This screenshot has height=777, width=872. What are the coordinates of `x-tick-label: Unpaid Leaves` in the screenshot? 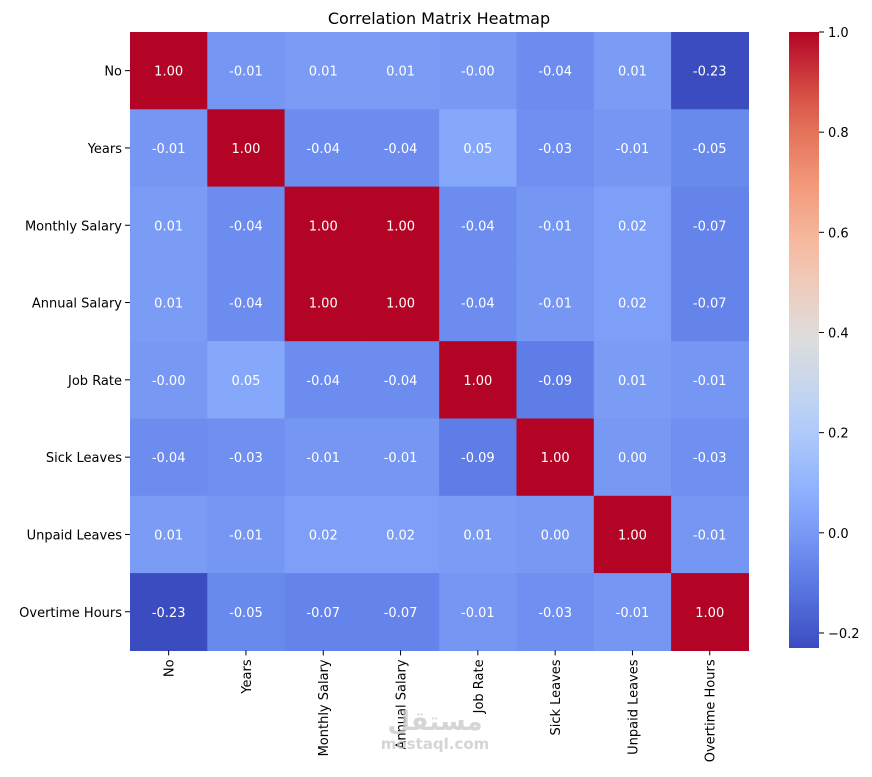 It's located at (633, 707).